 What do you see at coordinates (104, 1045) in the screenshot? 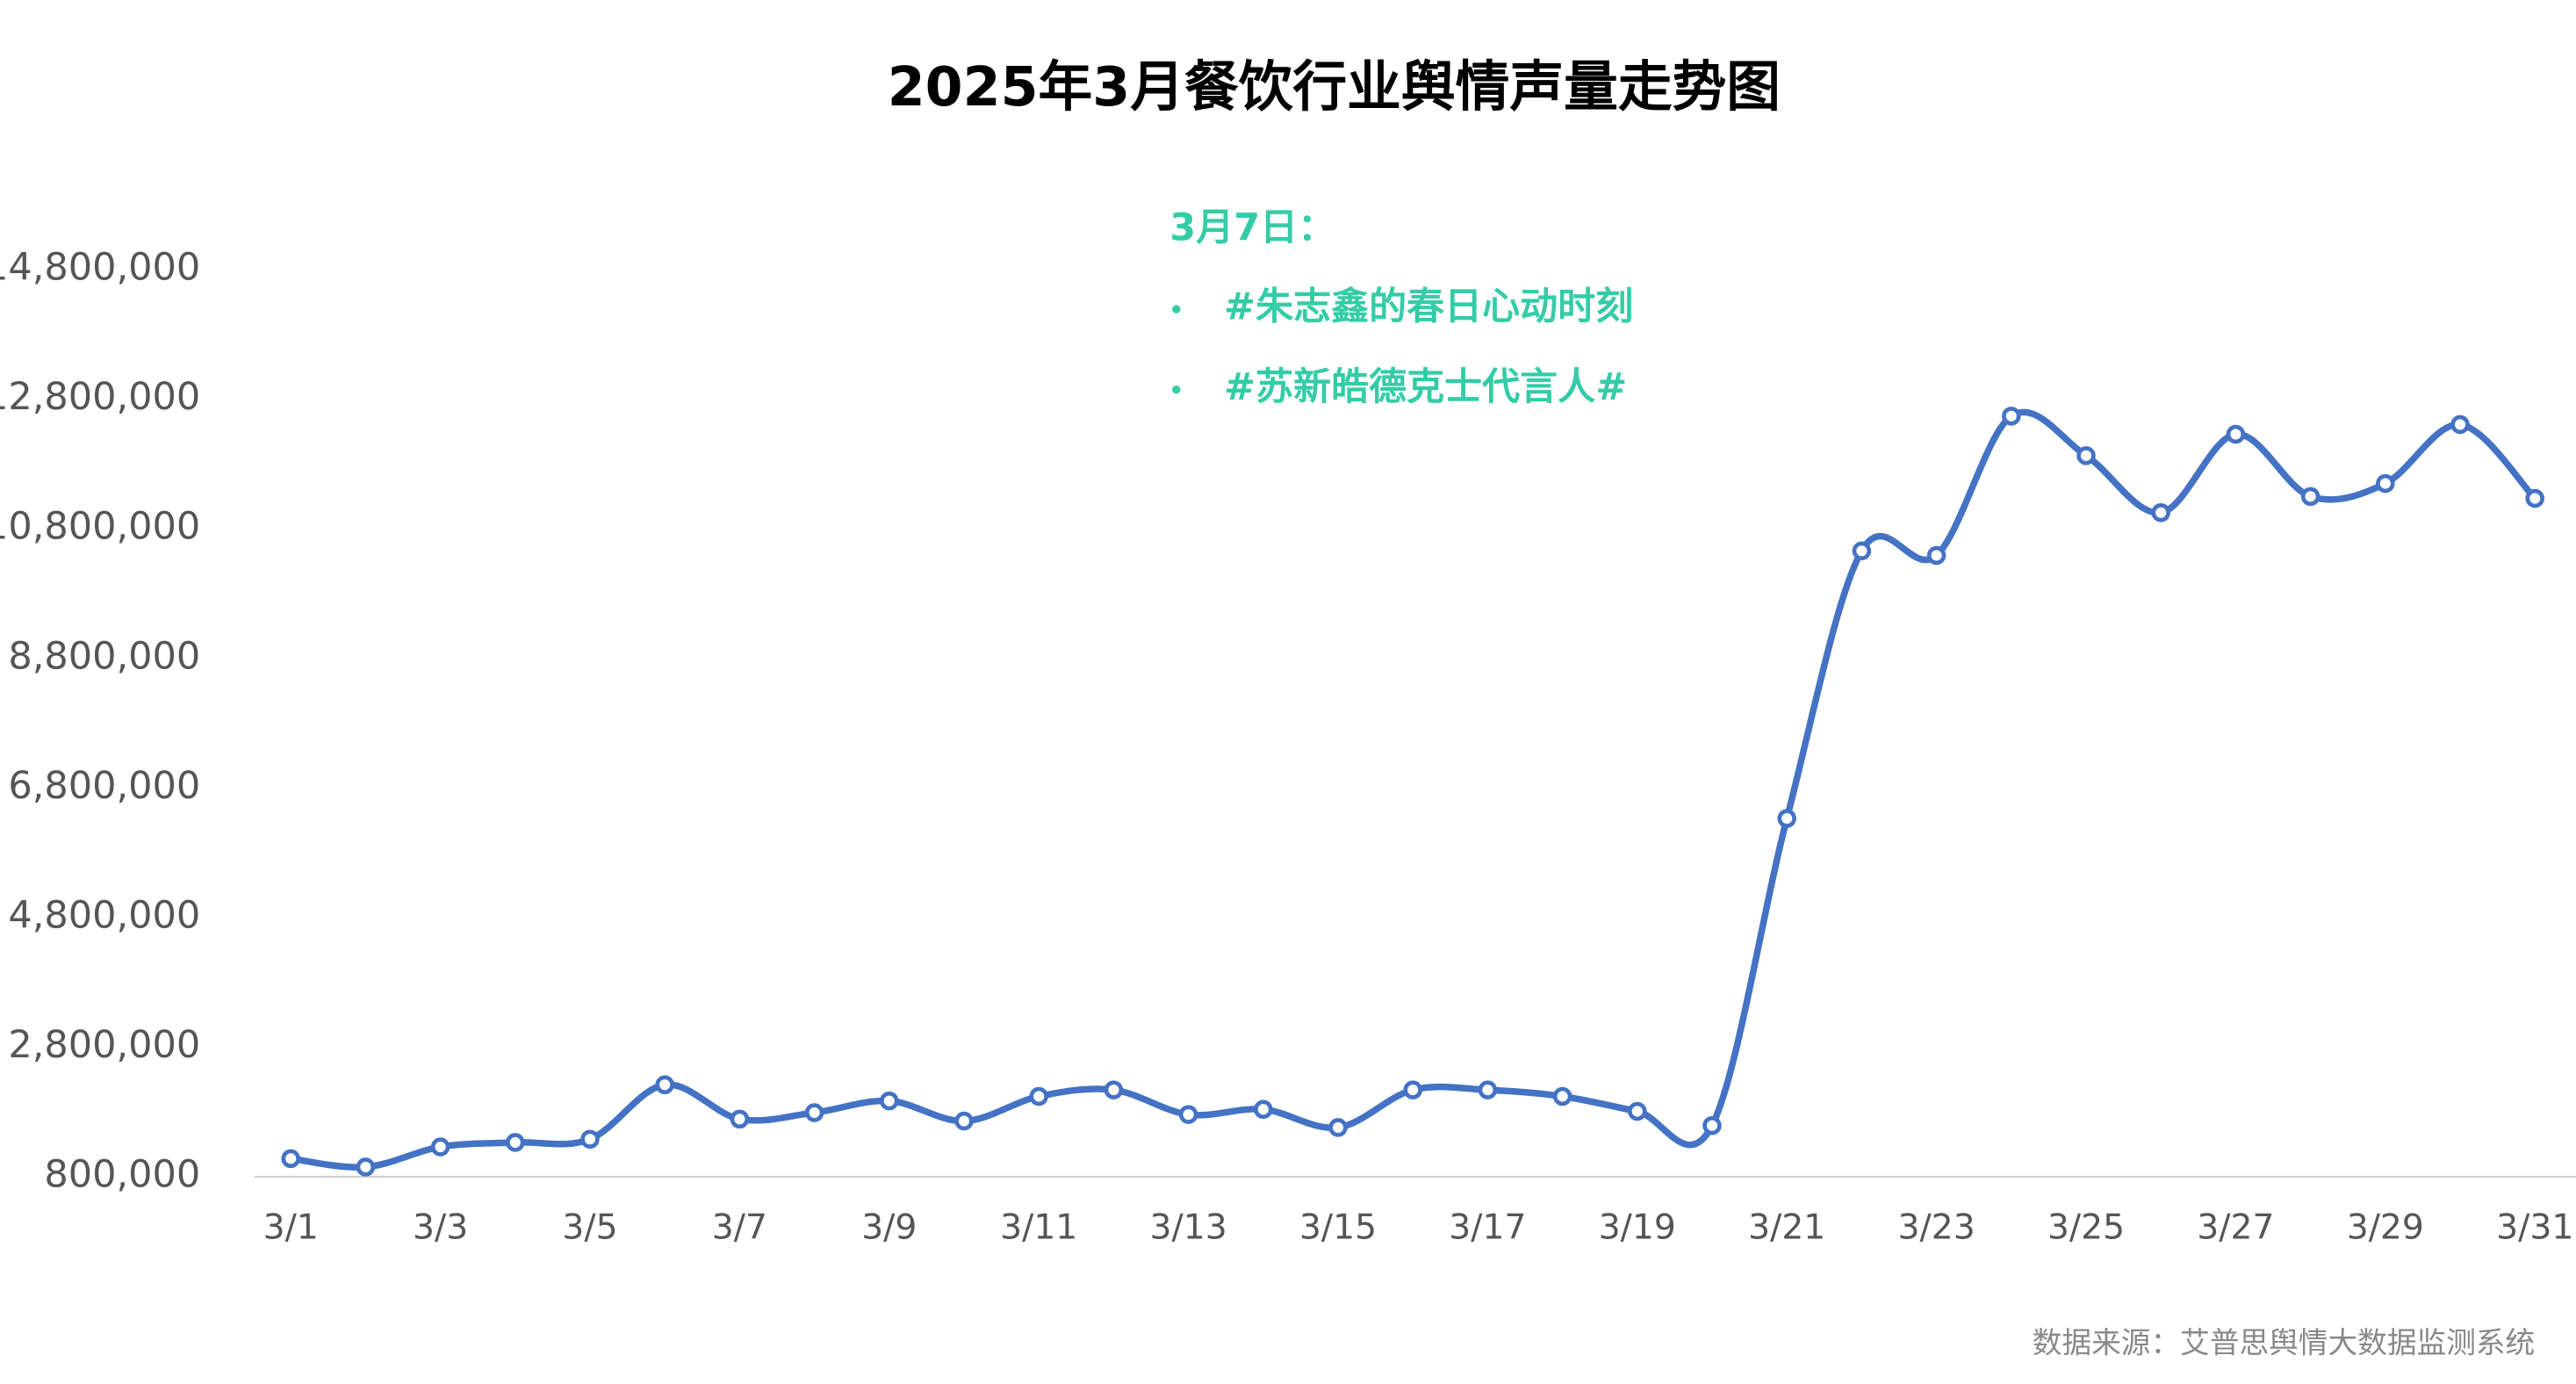
I see `y-tick-label: 2,800,000` at bounding box center [104, 1045].